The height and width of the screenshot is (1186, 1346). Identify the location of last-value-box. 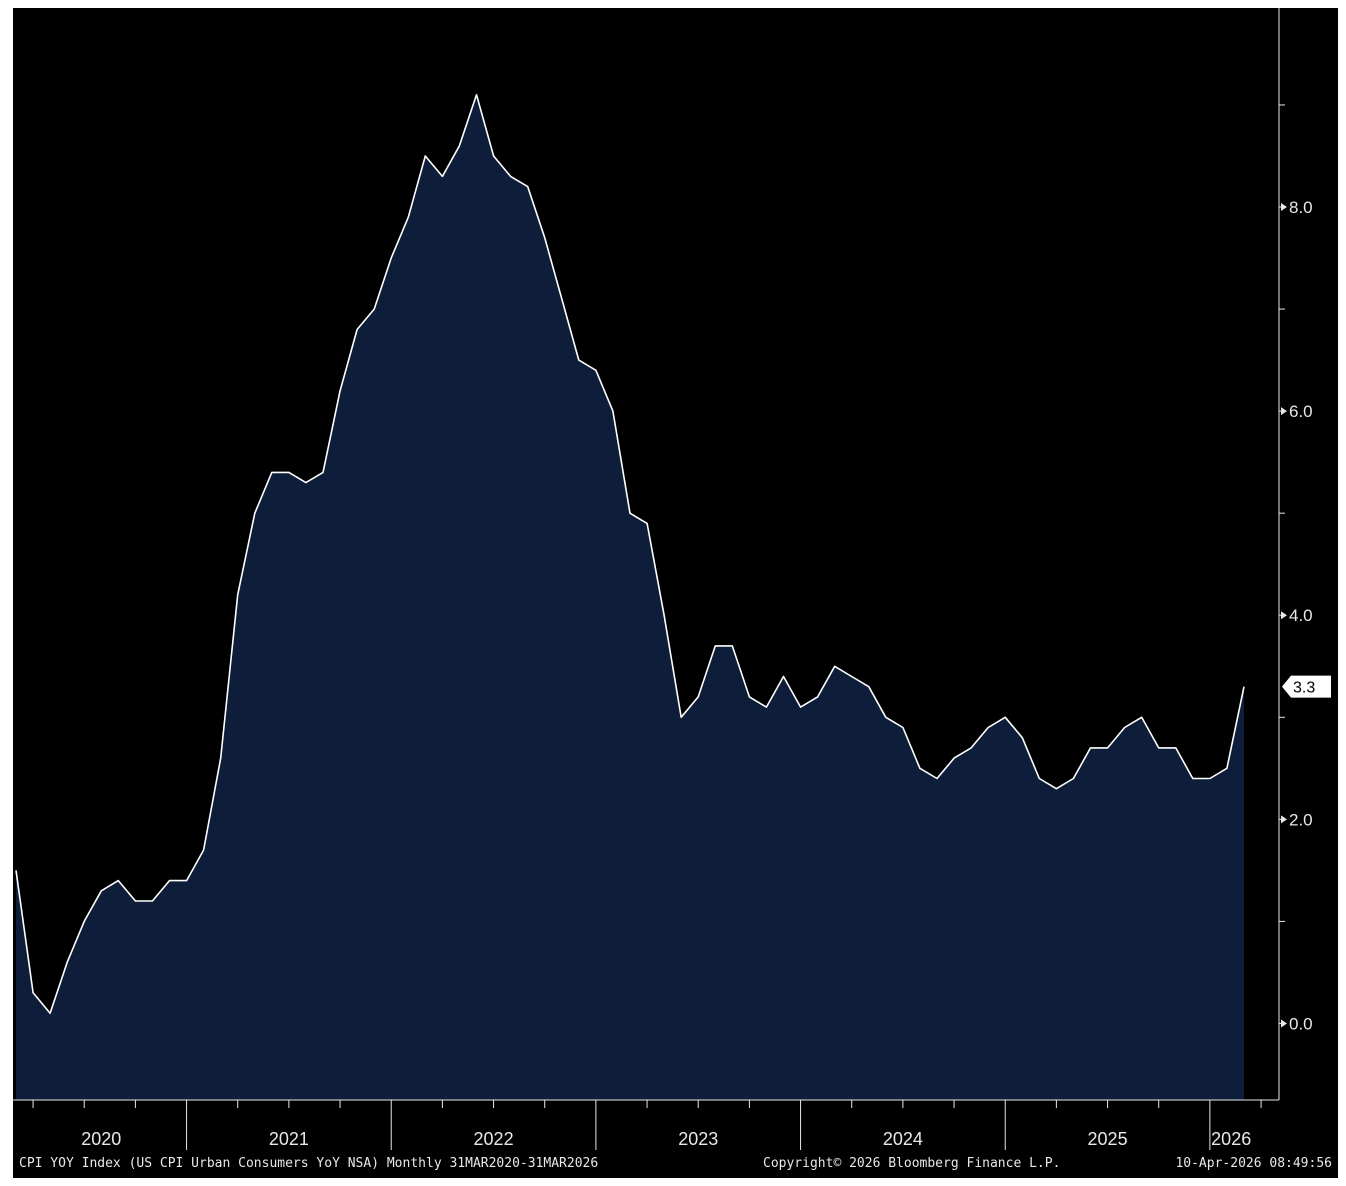
(1306, 686).